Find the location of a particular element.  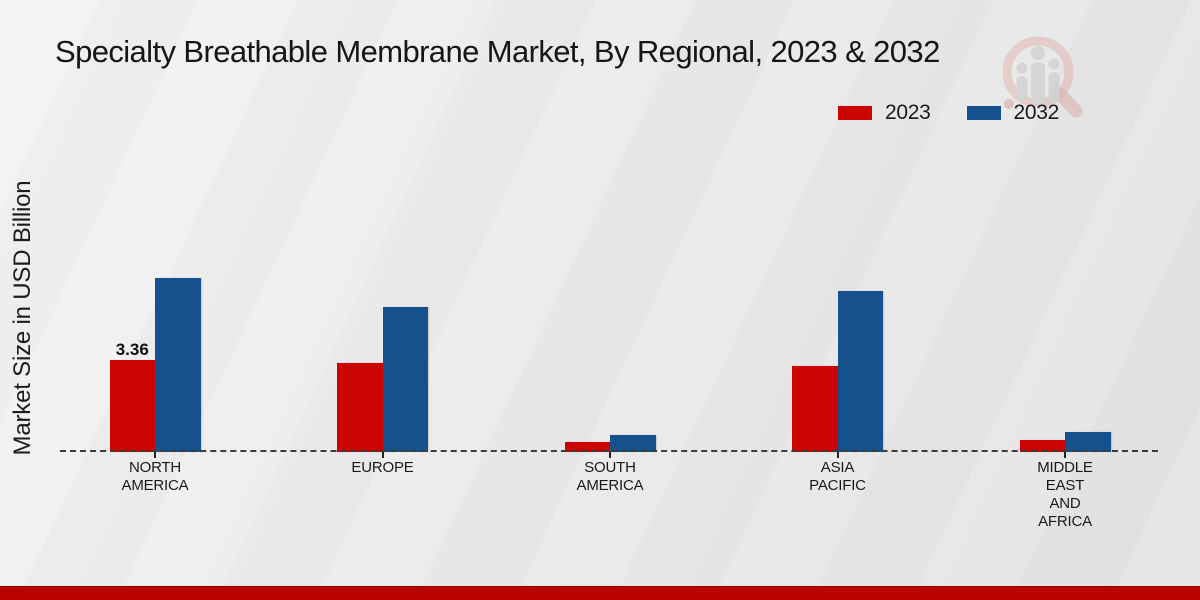

category-label-line: SOUTH is located at coordinates (610, 467).